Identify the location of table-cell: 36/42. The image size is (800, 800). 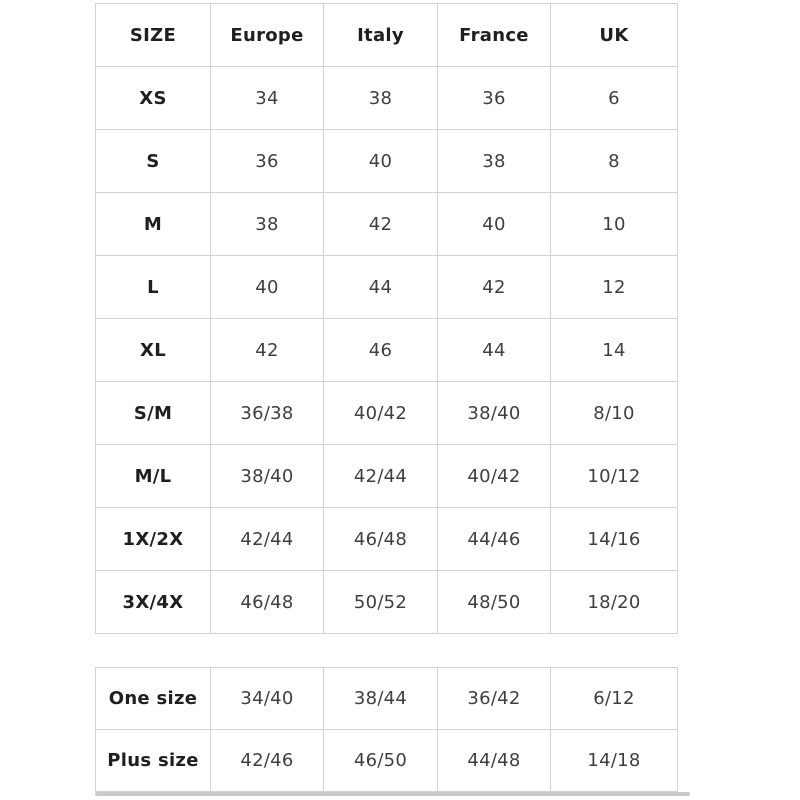
(494, 698).